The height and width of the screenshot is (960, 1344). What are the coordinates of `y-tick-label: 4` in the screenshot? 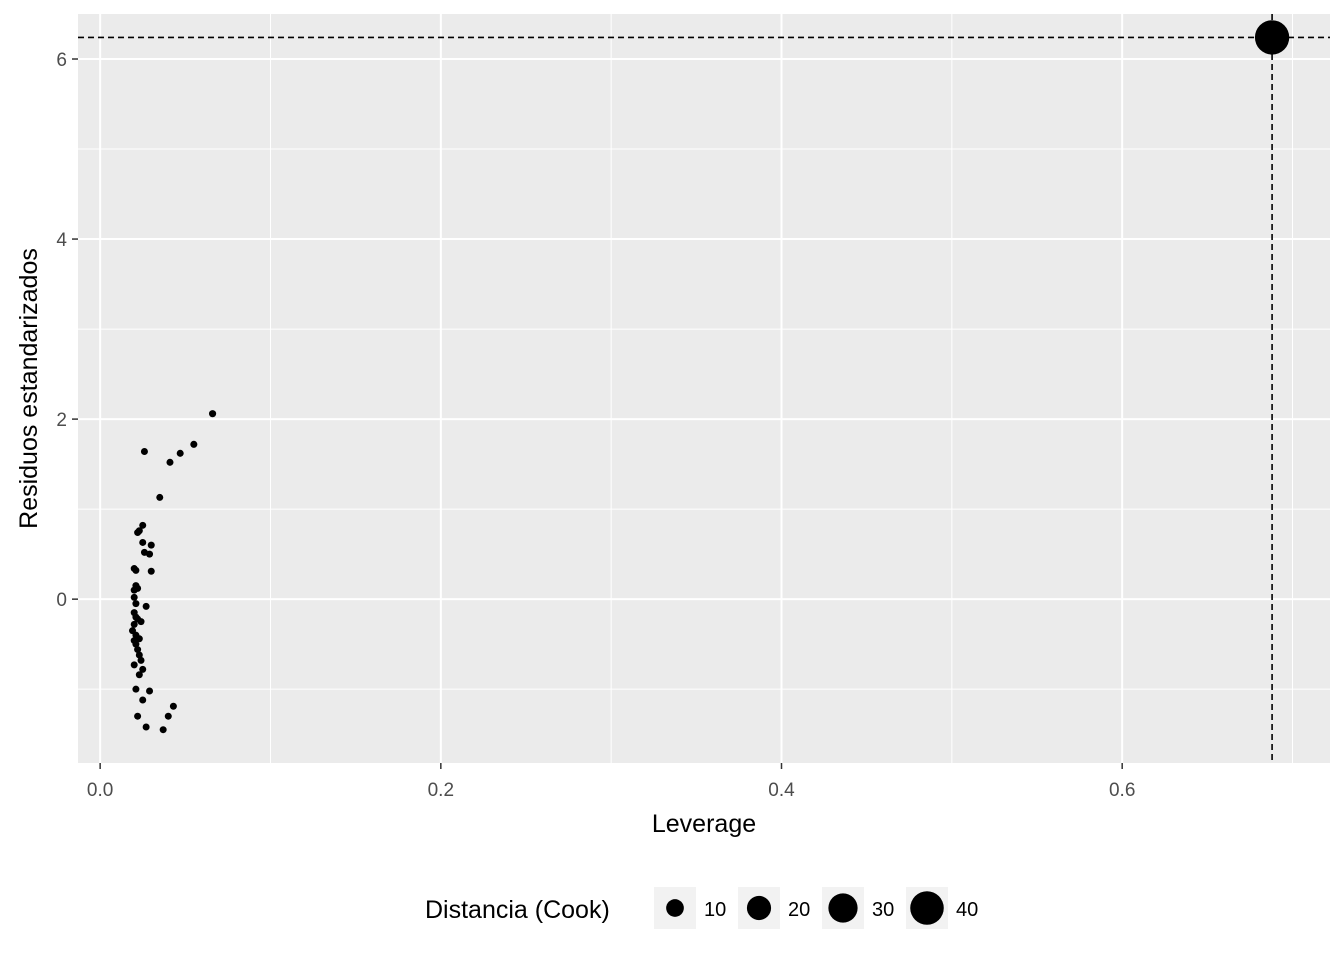 It's located at (61, 240).